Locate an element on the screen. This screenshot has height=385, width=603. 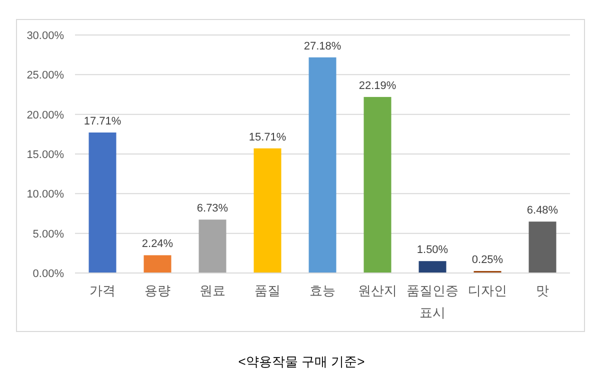
data-label: 15.71% is located at coordinates (267, 137).